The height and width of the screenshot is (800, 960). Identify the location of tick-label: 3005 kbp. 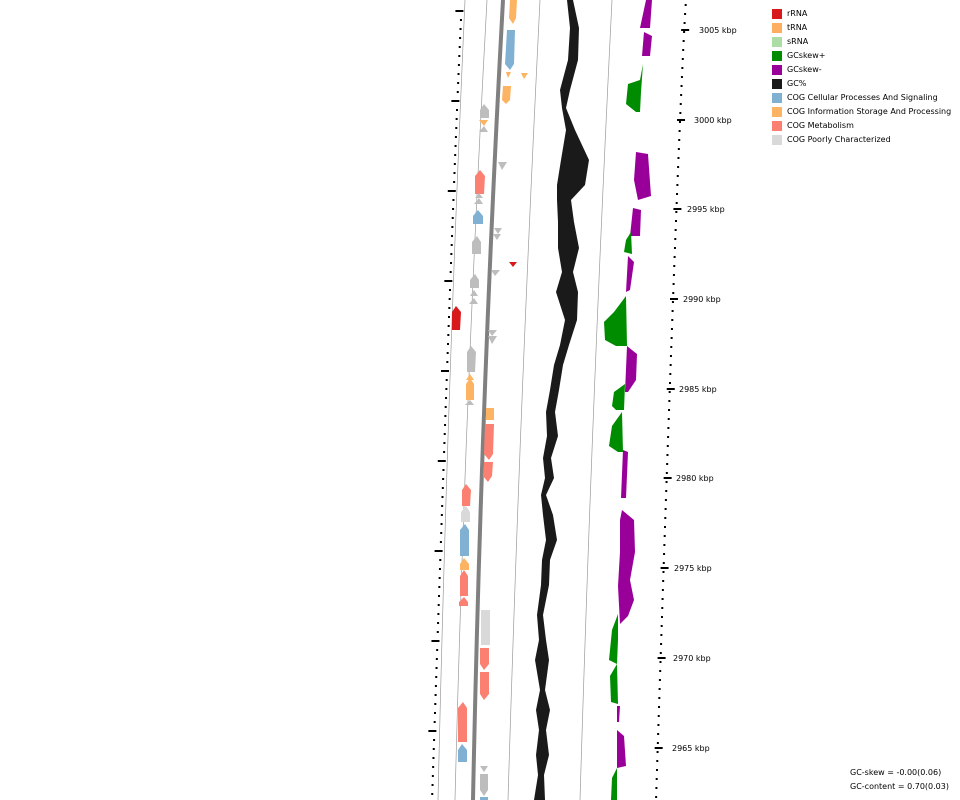
(718, 30).